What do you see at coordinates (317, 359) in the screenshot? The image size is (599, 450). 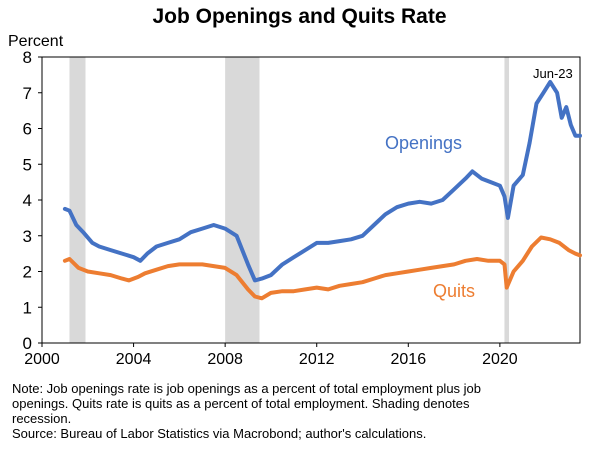 I see `x-tick-label: 2012` at bounding box center [317, 359].